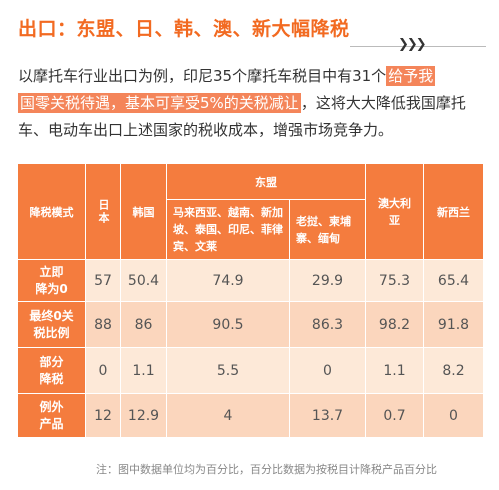 The width and height of the screenshot is (499, 490). Describe the element at coordinates (394, 415) in the screenshot. I see `table-cell: 0.7` at that location.